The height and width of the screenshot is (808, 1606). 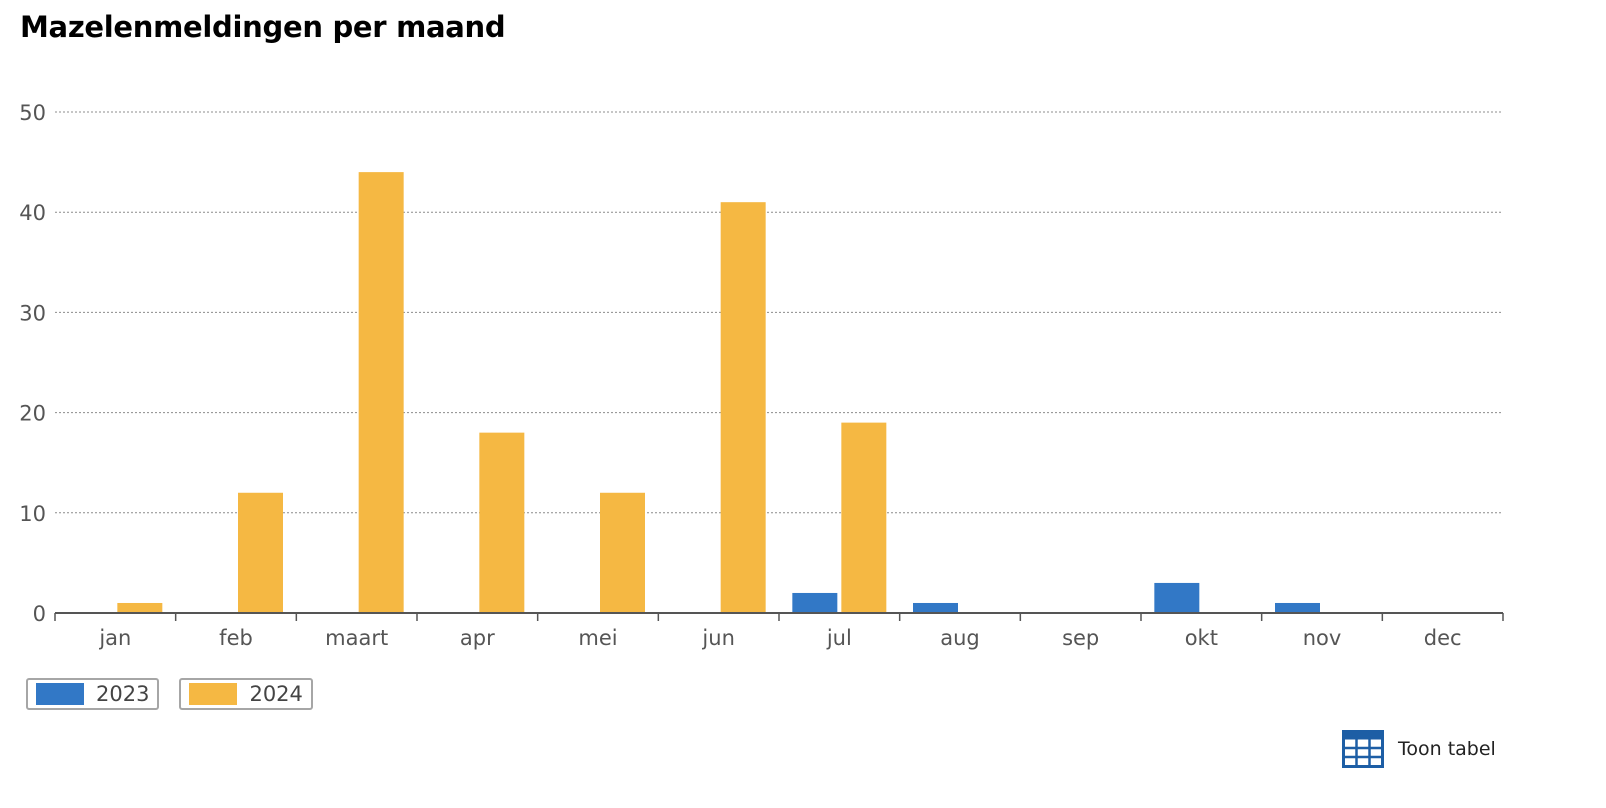 What do you see at coordinates (246, 694) in the screenshot?
I see `legend-item-2024: 2024` at bounding box center [246, 694].